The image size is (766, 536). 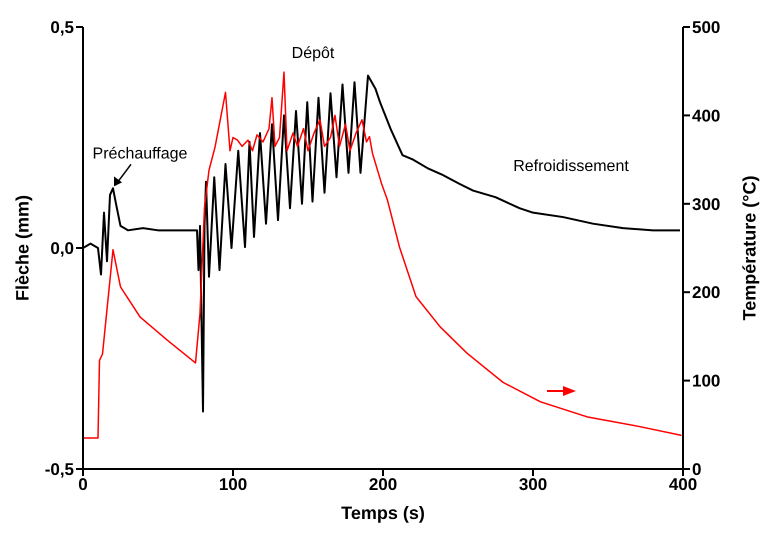 I want to click on y-axis-title: Flèche (mm), so click(x=22, y=248).